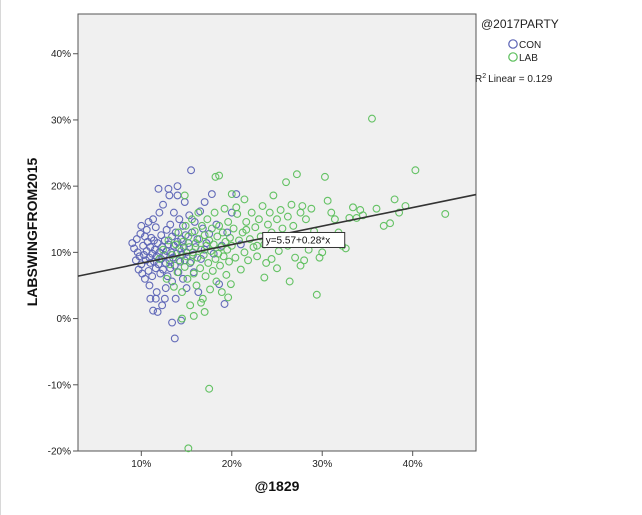 The height and width of the screenshot is (515, 642). I want to click on legend-label-con: CON, so click(530, 45).